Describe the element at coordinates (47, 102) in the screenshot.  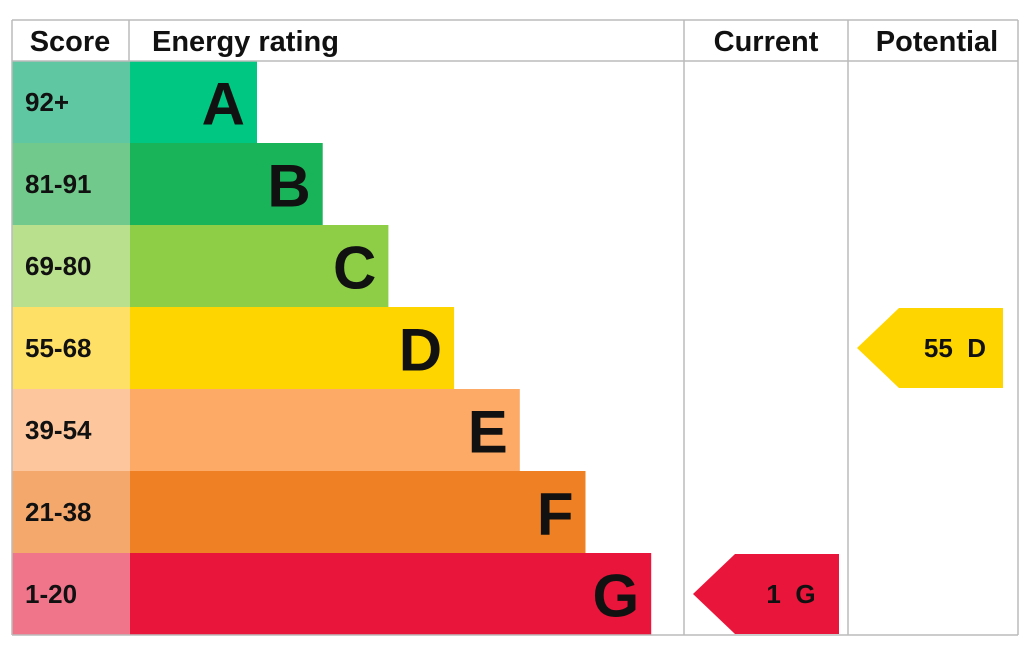
I see `score-label: 92+` at that location.